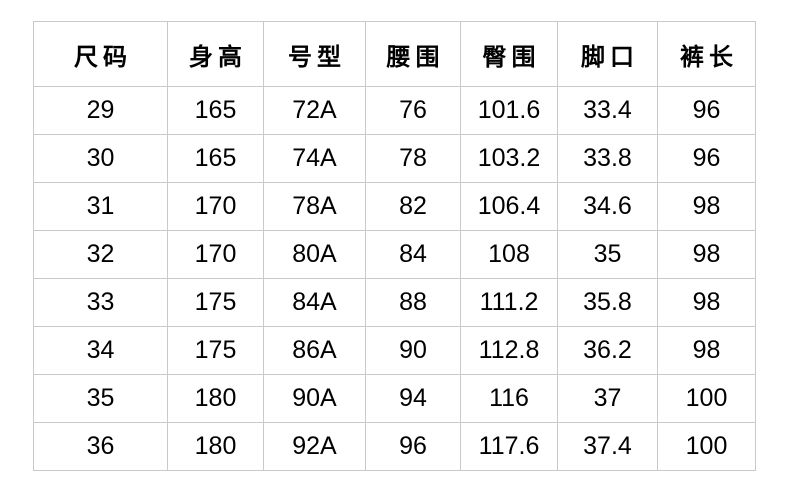  Describe the element at coordinates (509, 206) in the screenshot. I see `table-cell: 106.4` at that location.